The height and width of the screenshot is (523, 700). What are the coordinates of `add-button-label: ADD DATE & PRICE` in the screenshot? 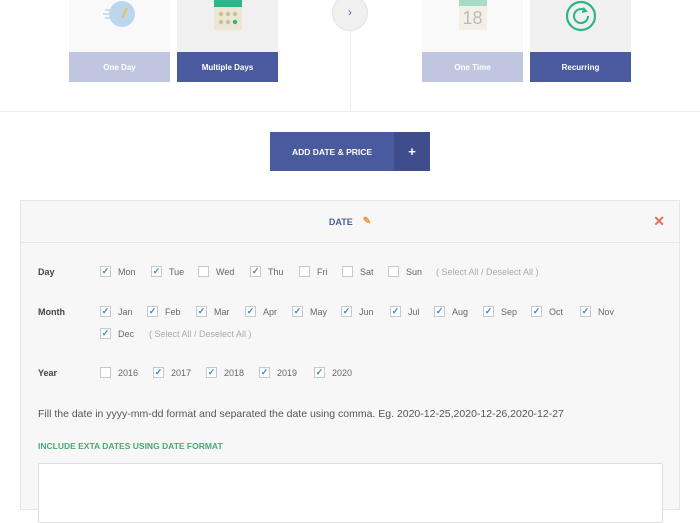 It's located at (332, 151).